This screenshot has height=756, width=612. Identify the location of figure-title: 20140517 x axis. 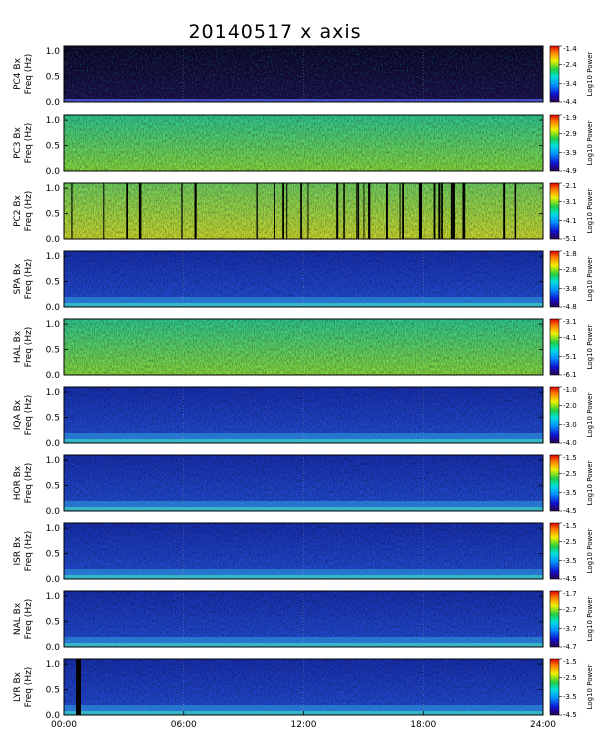
(274, 32).